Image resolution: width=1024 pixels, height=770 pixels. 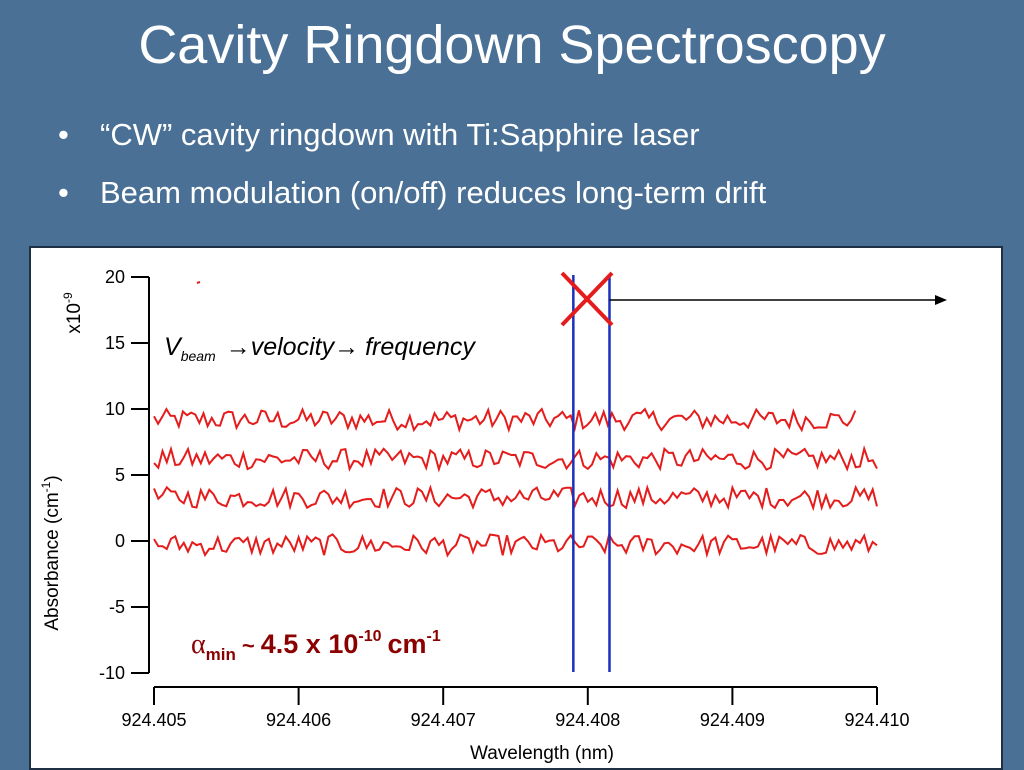 I want to click on equation-frequency: frequency, so click(x=420, y=347).